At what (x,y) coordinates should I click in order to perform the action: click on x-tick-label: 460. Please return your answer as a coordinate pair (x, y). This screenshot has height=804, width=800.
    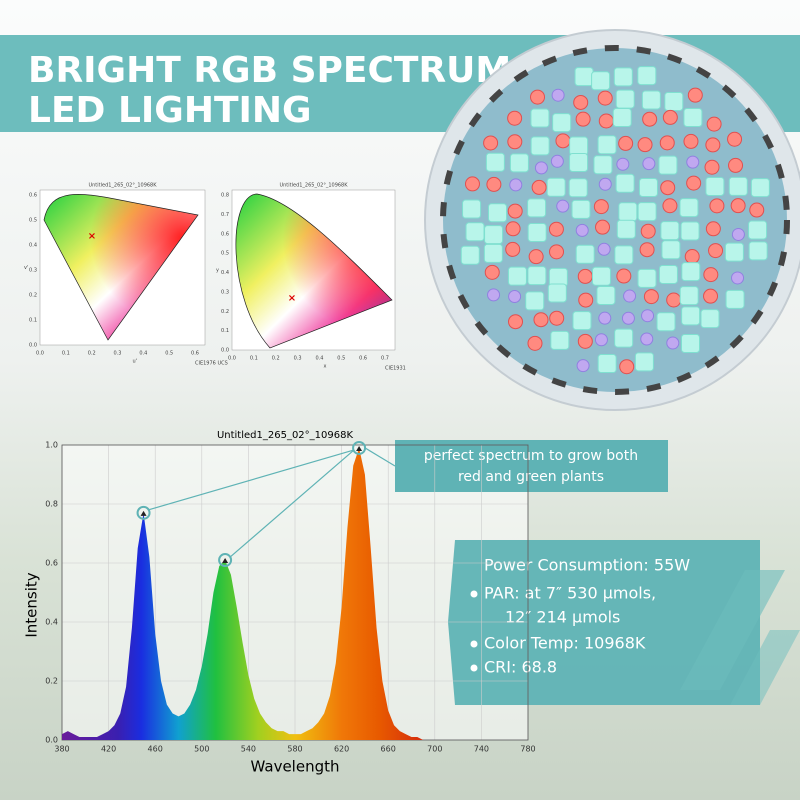
    Looking at the image, I should click on (155, 749).